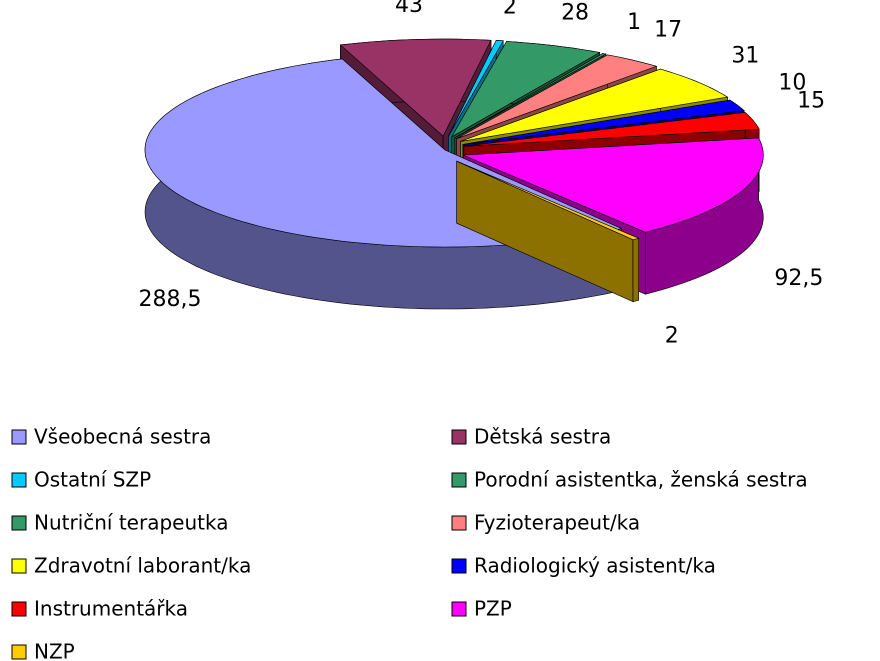 This screenshot has width=880, height=661. Describe the element at coordinates (811, 101) in the screenshot. I see `data-label: 15` at that location.